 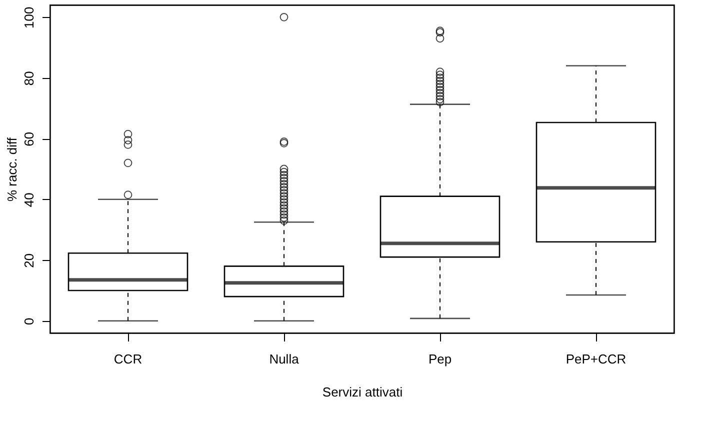 What do you see at coordinates (596, 359) in the screenshot?
I see `x-tick-label: PeP+CCR` at bounding box center [596, 359].